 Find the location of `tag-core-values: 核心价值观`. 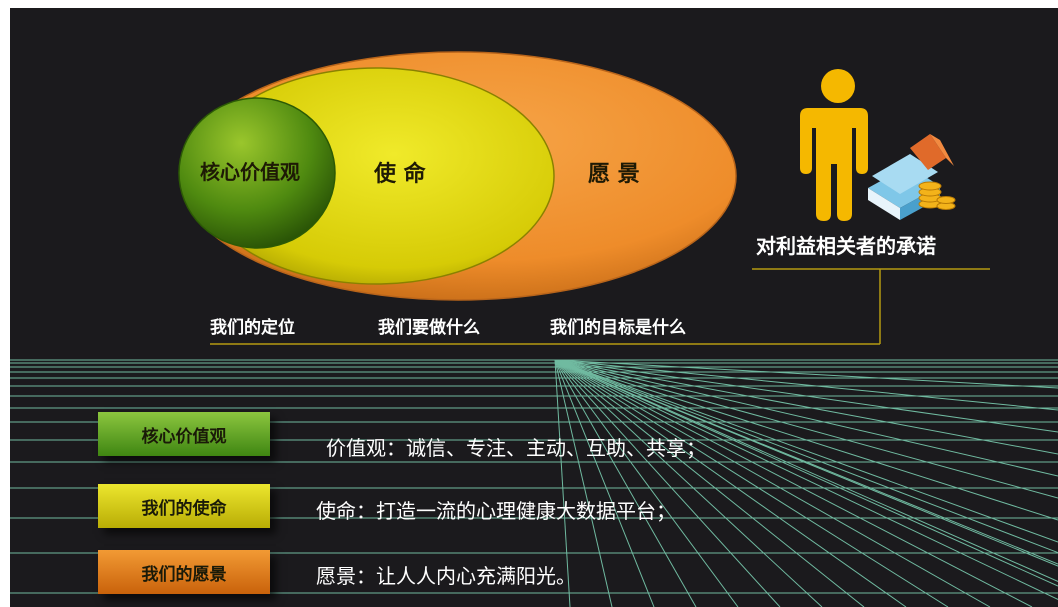

tag-core-values: 核心价值观 is located at coordinates (184, 434).